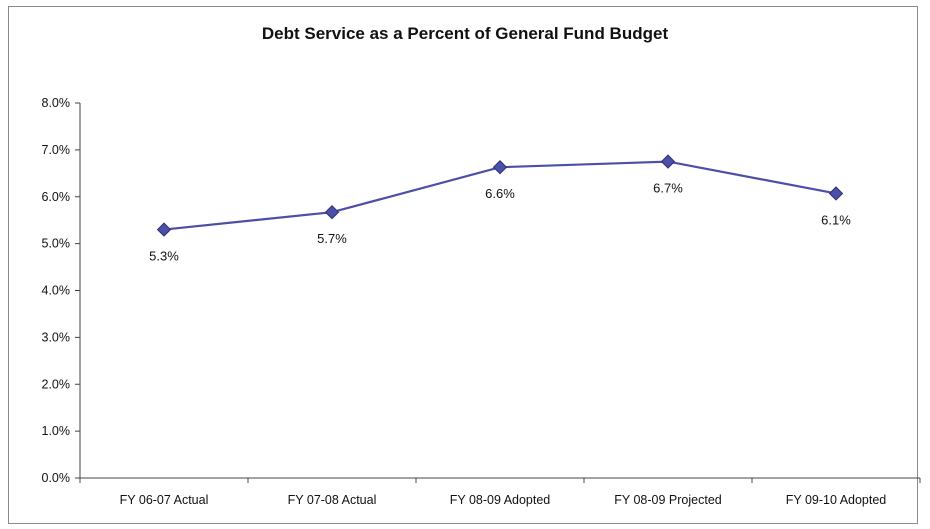 This screenshot has height=529, width=930. I want to click on data-label: 5.7%, so click(332, 238).